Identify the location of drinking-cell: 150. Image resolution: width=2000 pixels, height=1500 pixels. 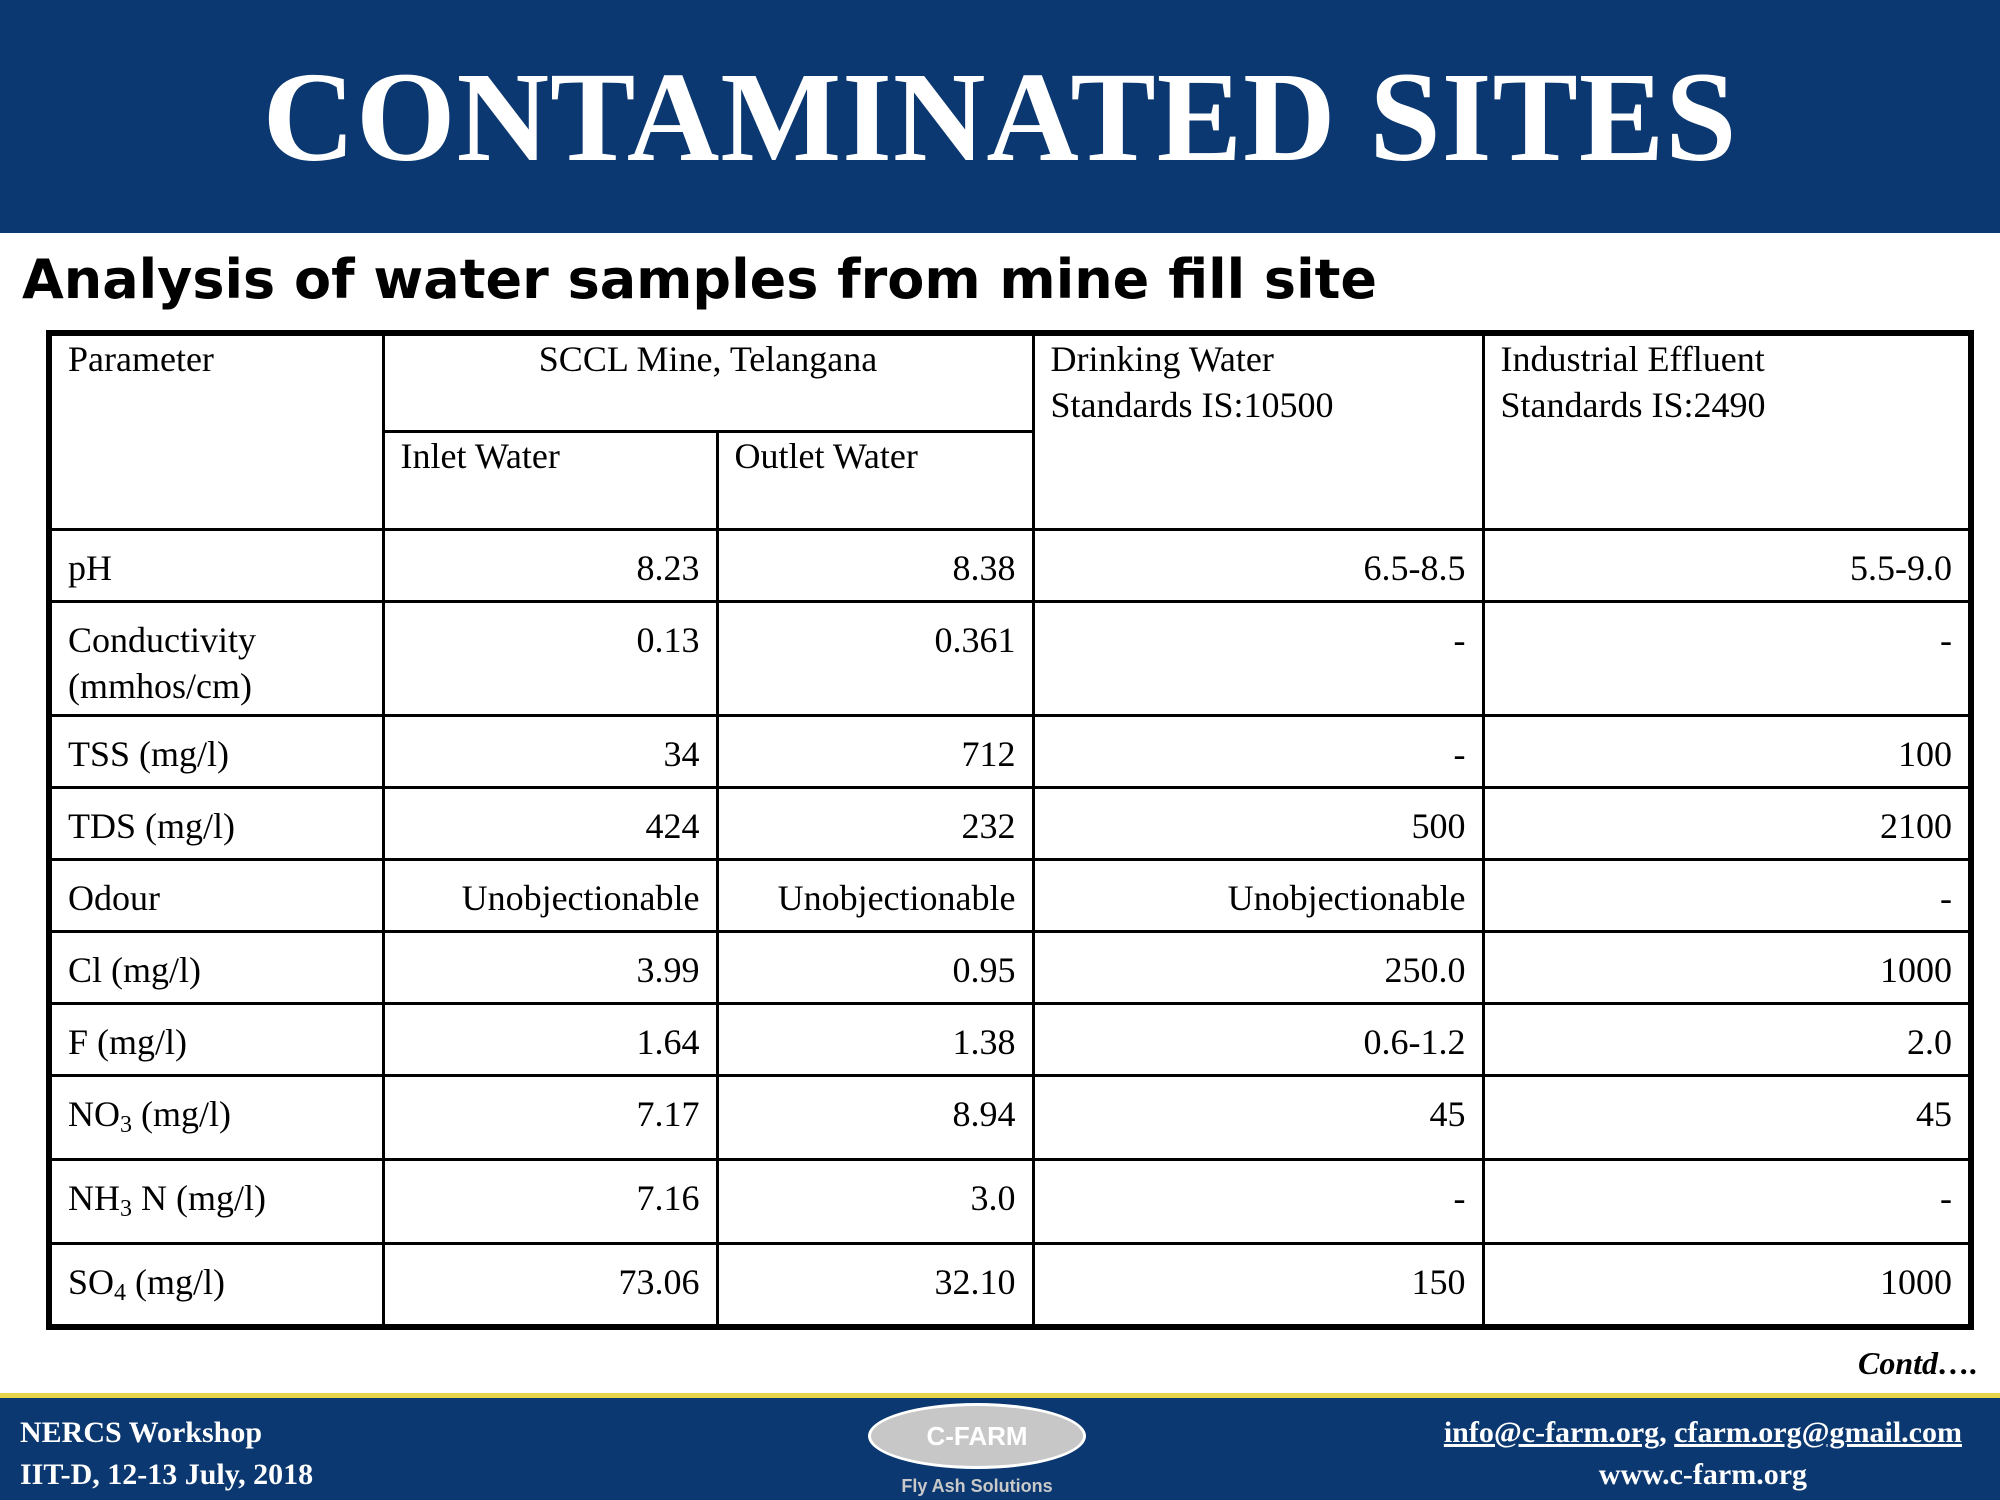
(1258, 1285).